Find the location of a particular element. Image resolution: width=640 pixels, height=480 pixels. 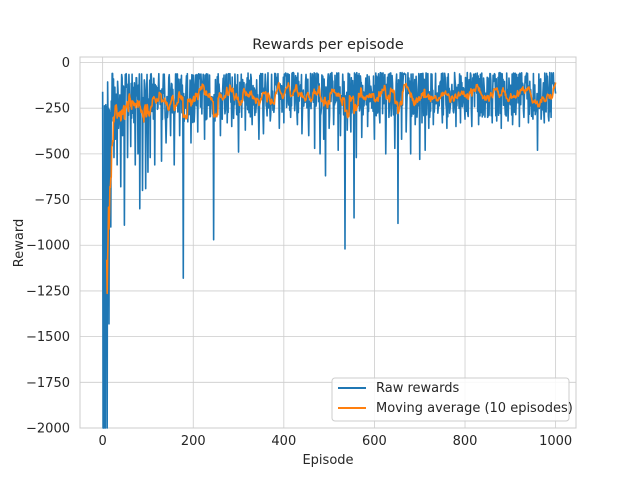

y-tick-label: −750 is located at coordinates (52, 200).